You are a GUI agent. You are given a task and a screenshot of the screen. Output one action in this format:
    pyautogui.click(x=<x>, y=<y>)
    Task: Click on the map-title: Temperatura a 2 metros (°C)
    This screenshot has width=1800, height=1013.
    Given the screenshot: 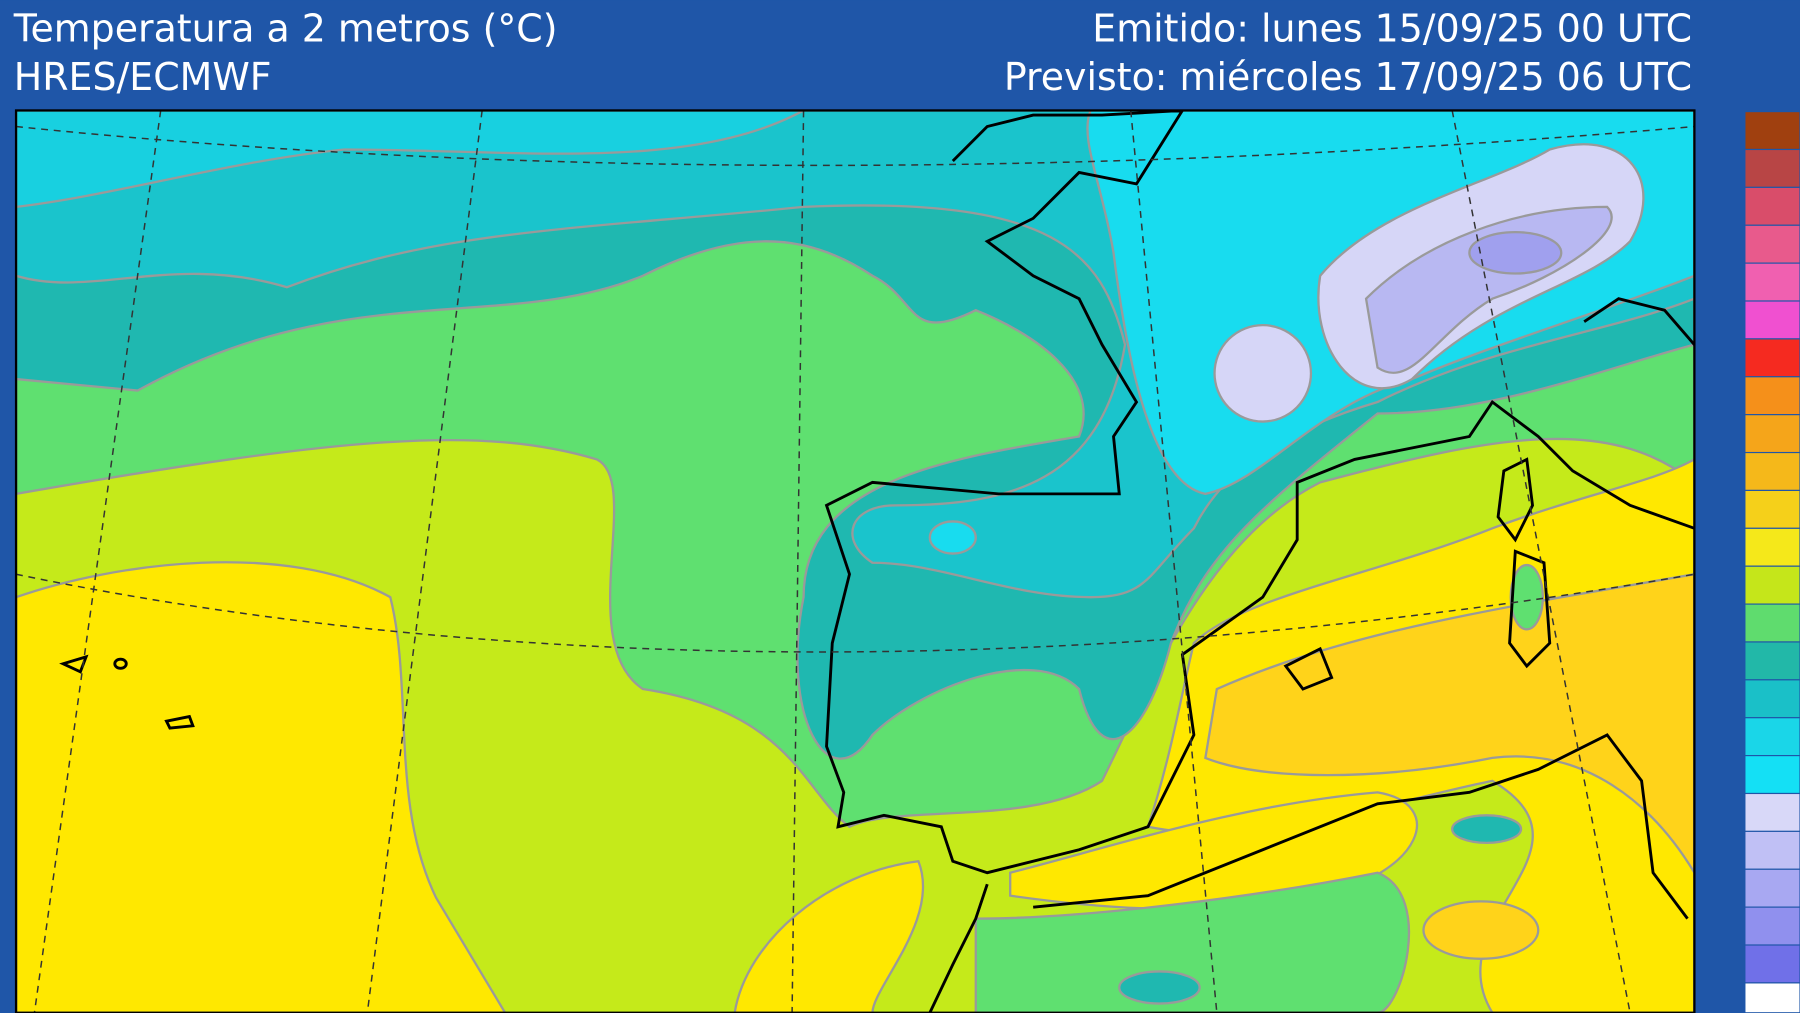 What is the action you would take?
    pyautogui.click(x=285, y=29)
    